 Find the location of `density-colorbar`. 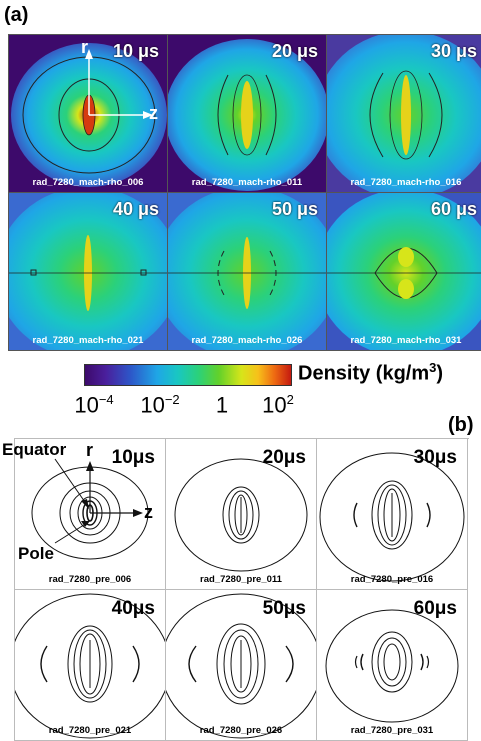

density-colorbar is located at coordinates (188, 375).